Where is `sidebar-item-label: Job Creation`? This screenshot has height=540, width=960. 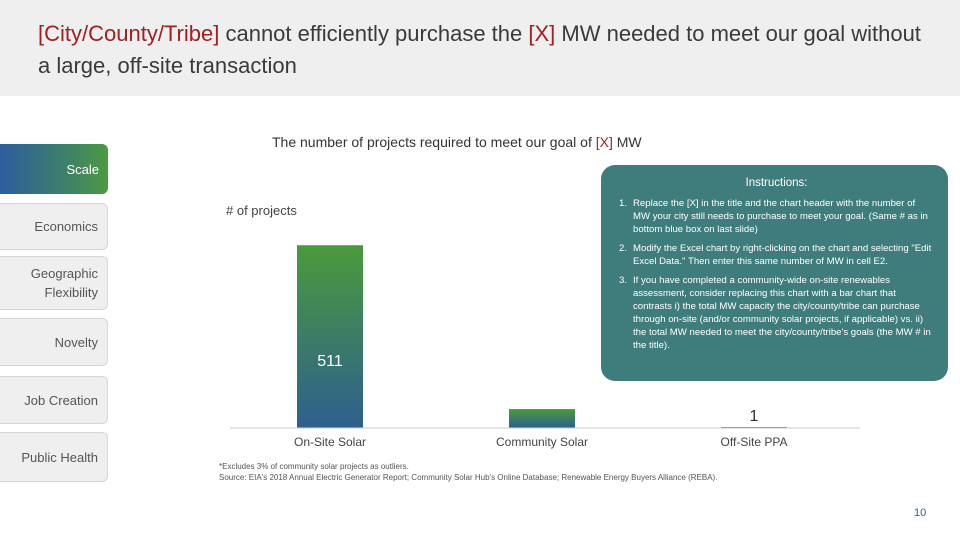 sidebar-item-label: Job Creation is located at coordinates (61, 400).